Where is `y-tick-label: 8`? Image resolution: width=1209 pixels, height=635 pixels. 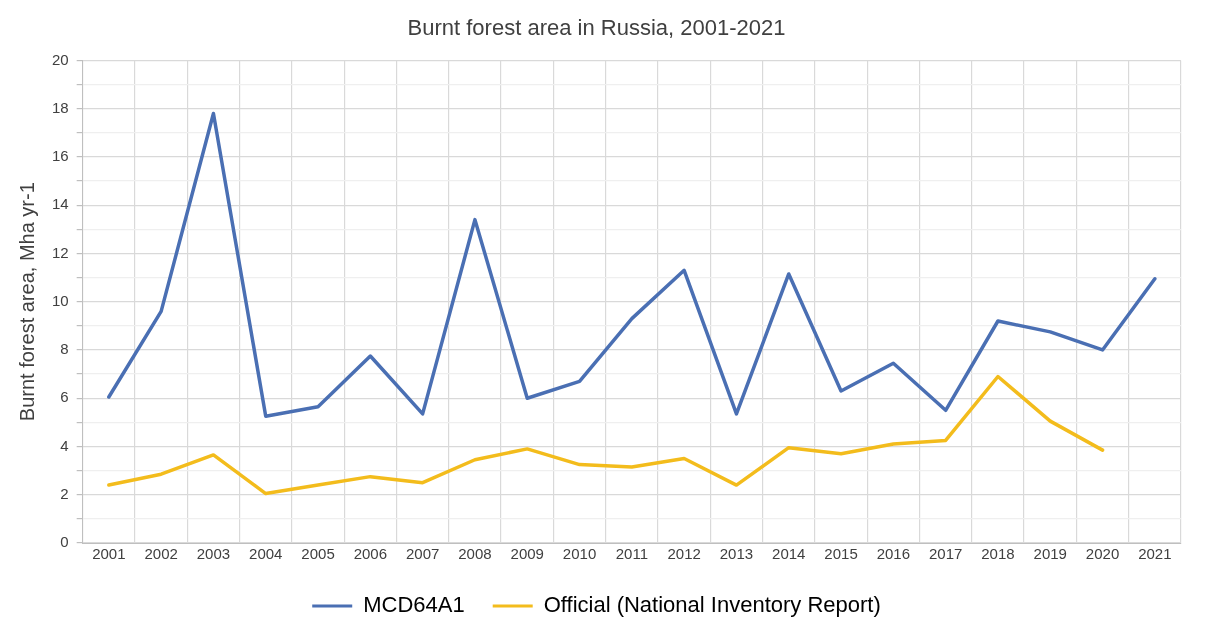 y-tick-label: 8 is located at coordinates (64, 349).